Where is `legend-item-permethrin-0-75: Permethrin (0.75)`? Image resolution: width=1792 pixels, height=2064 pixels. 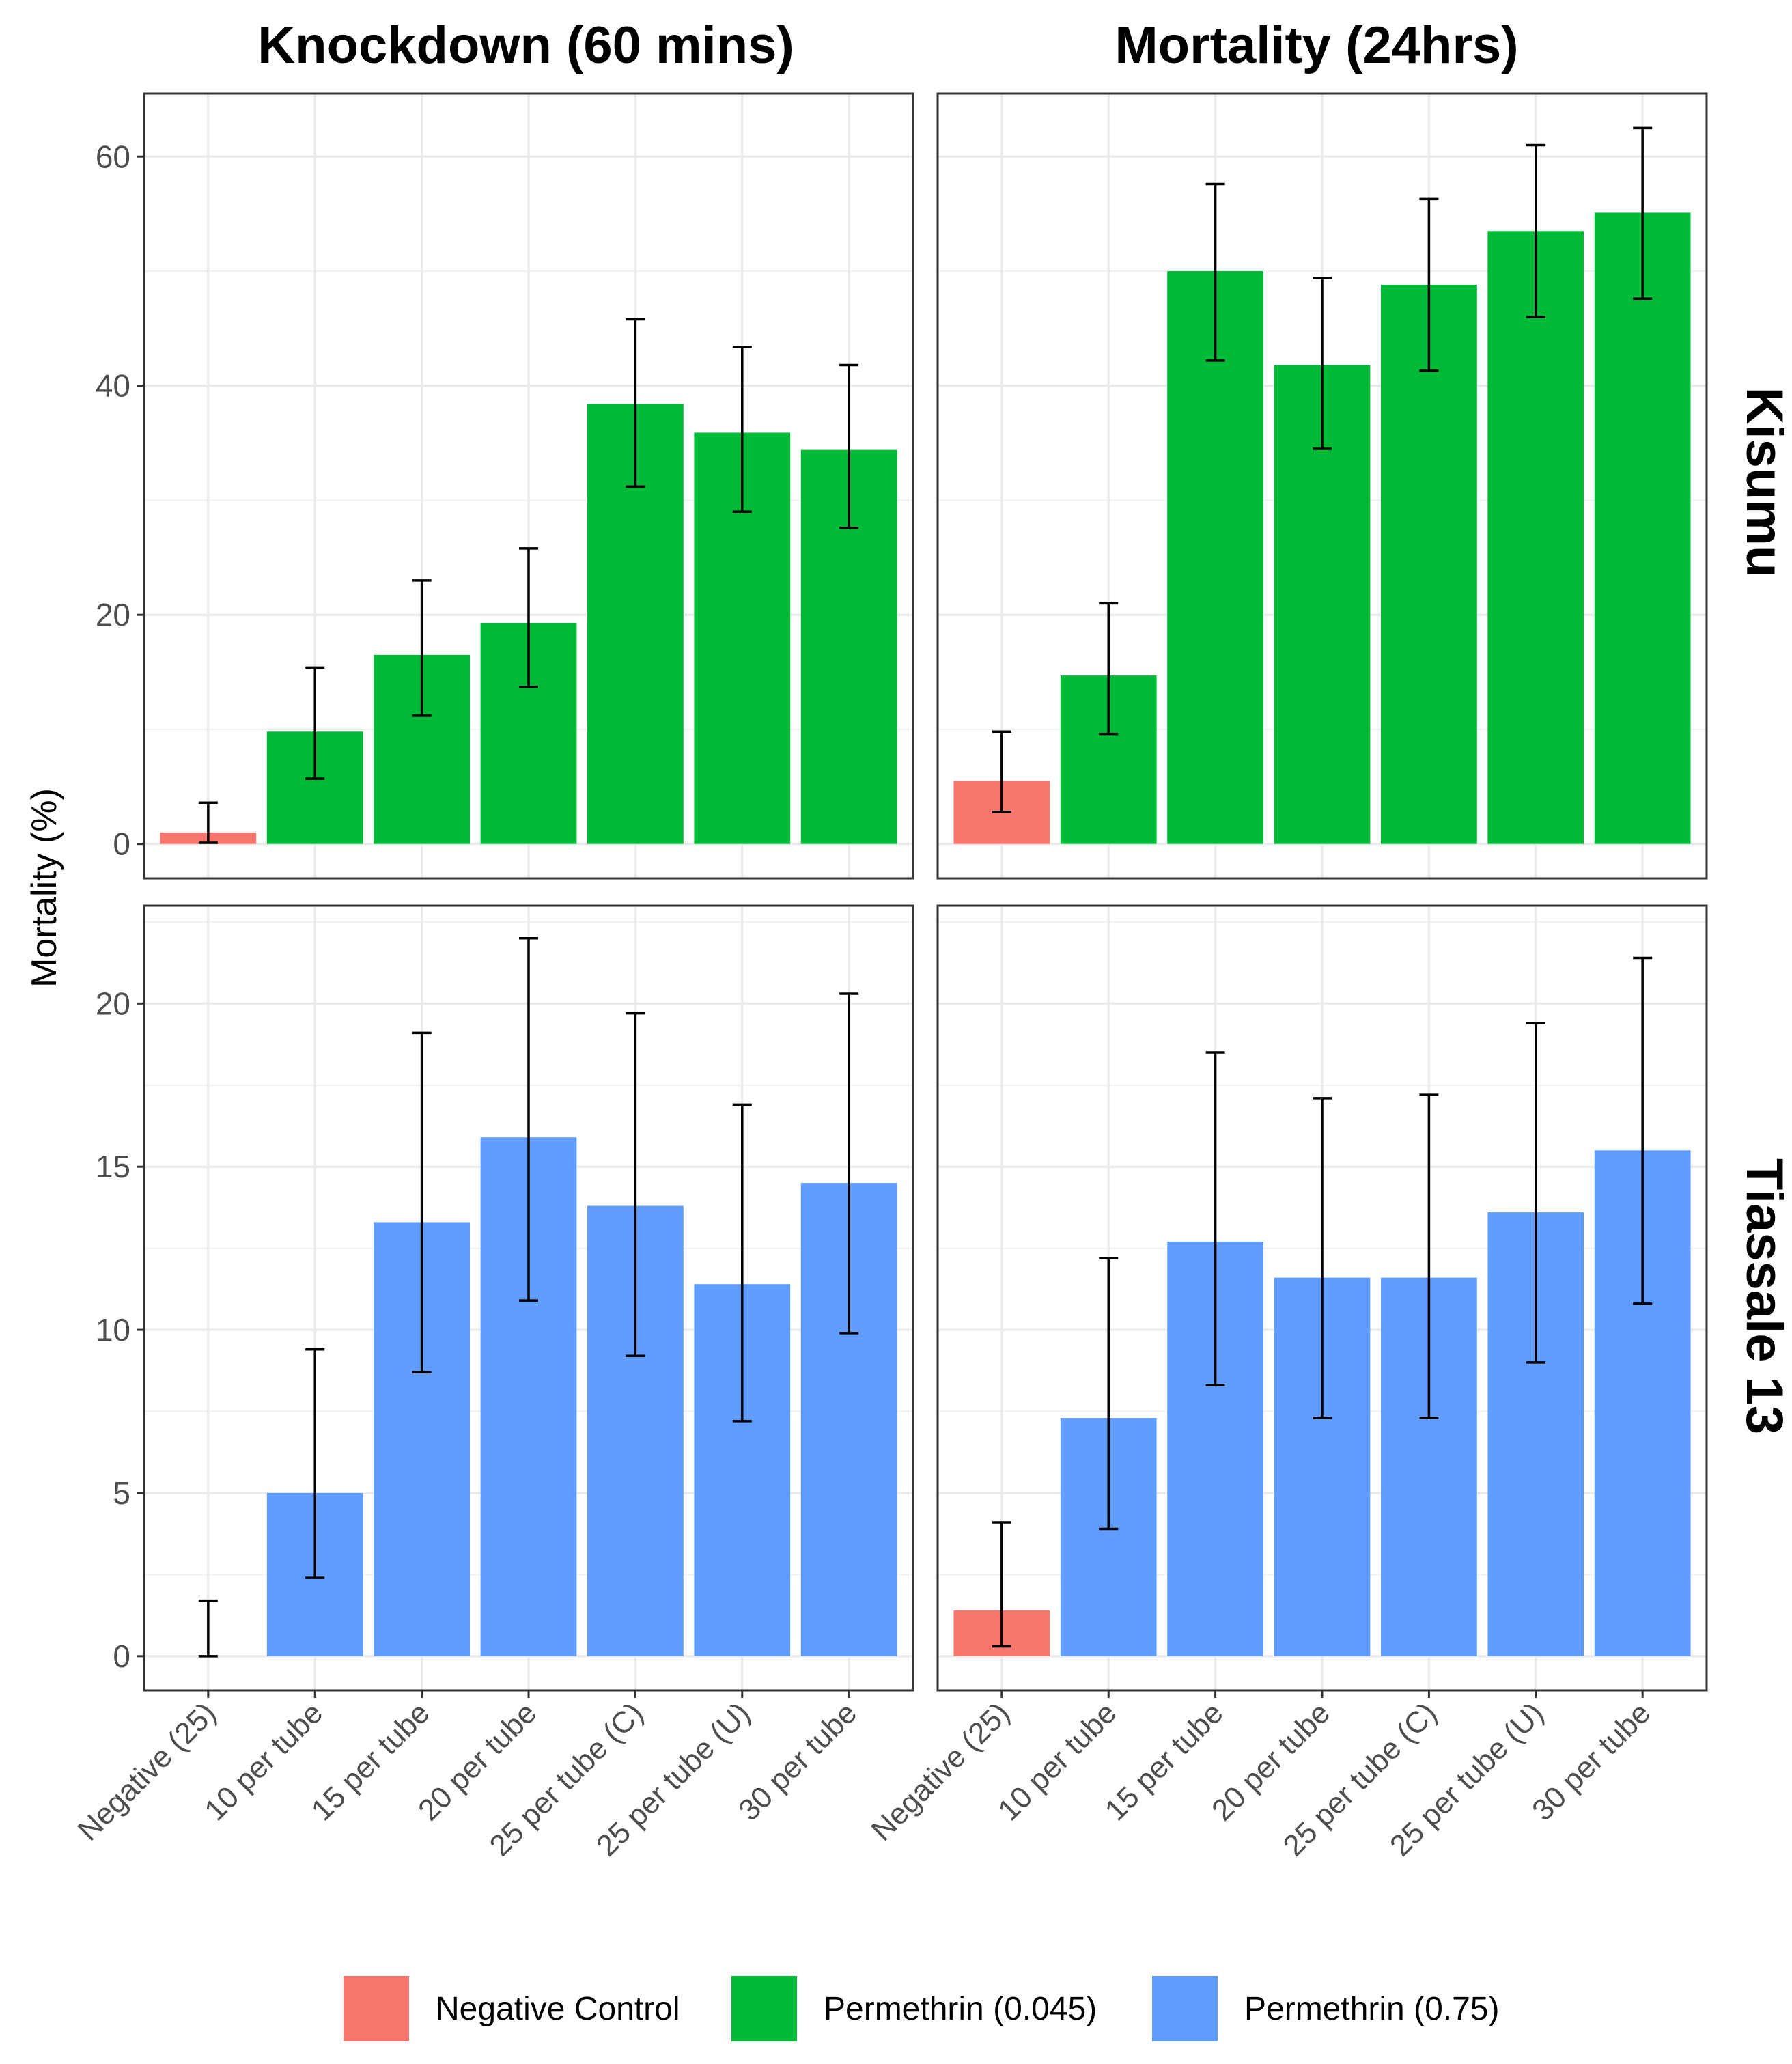 legend-item-permethrin-0-75: Permethrin (0.75) is located at coordinates (1325, 2008).